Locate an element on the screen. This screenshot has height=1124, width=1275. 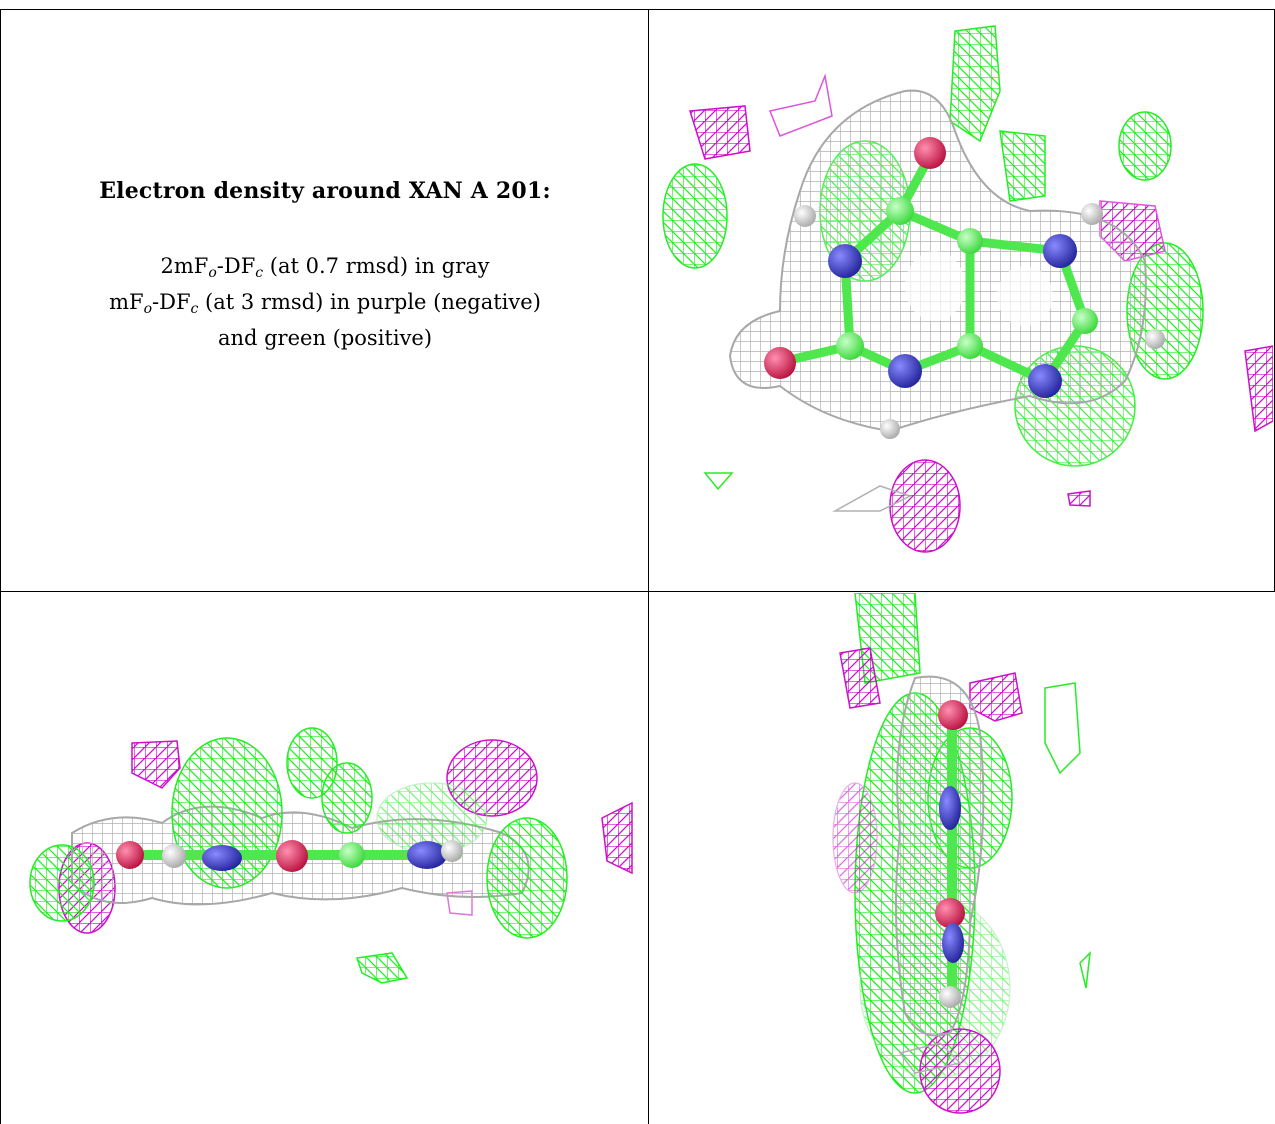
table-border-center is located at coordinates (648, 566).